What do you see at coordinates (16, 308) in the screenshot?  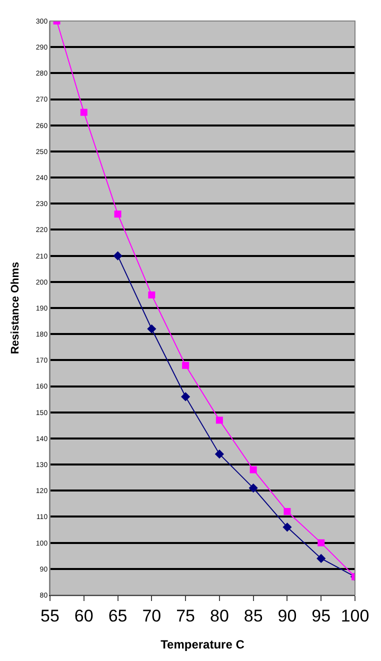 I see `y-axis-title: Resistance Ohms` at bounding box center [16, 308].